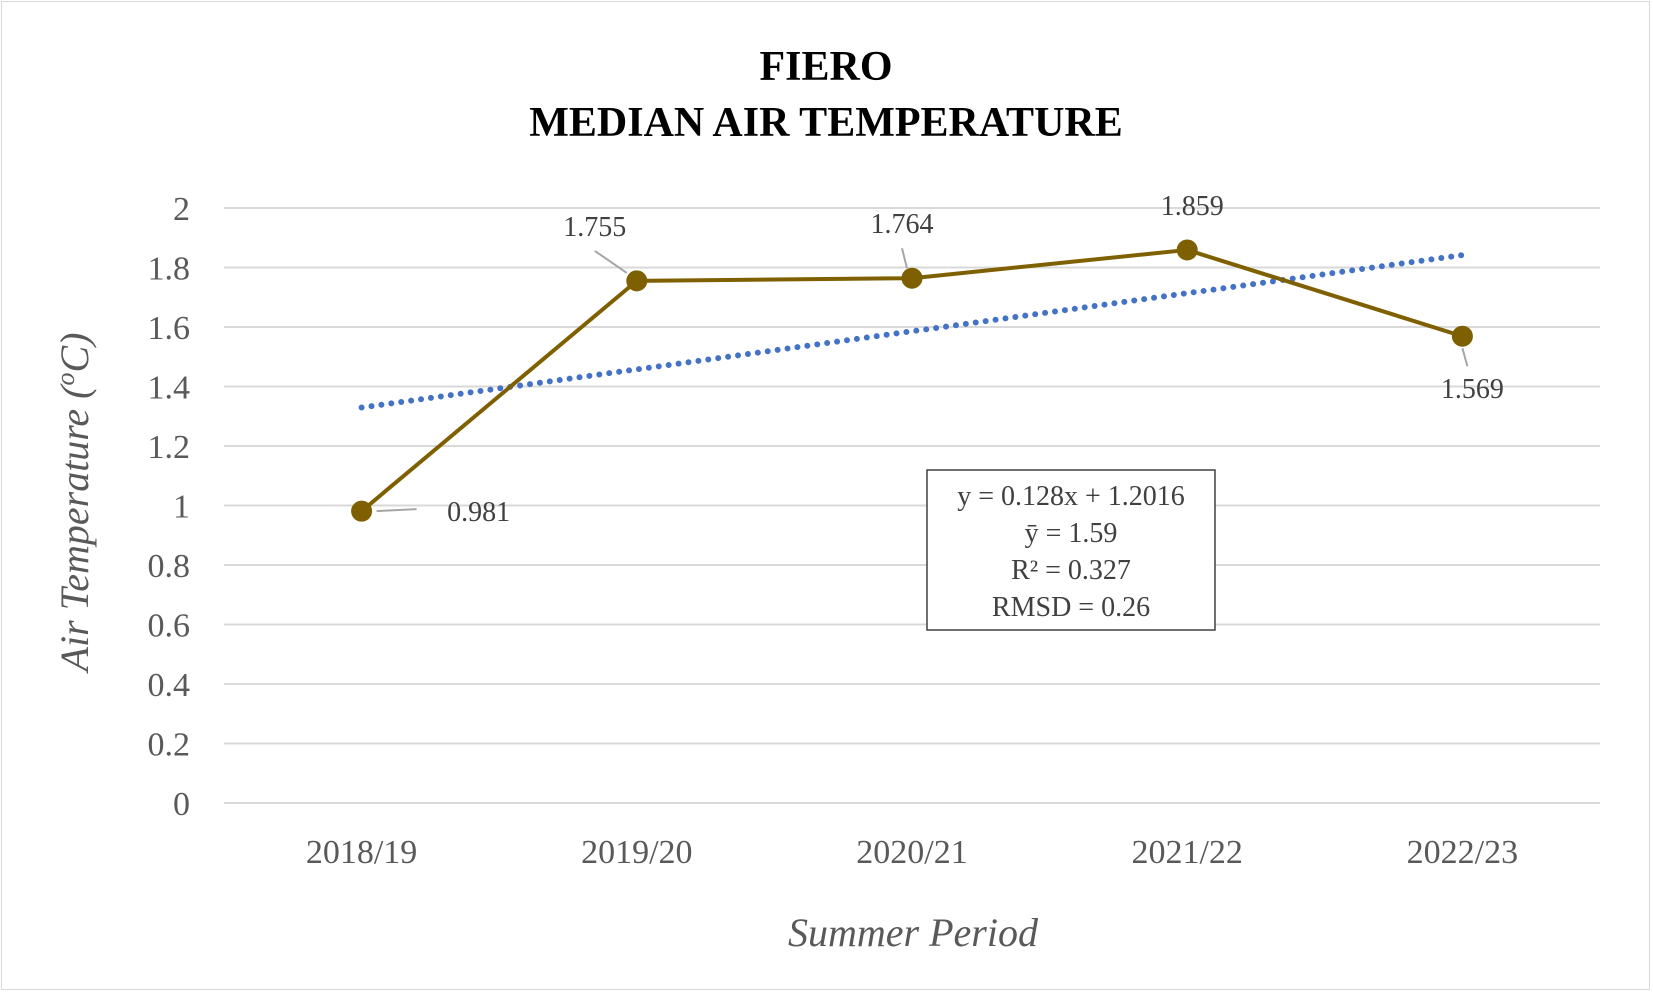  What do you see at coordinates (74, 353) in the screenshot?
I see `y-axis-title-unit: C)` at bounding box center [74, 353].